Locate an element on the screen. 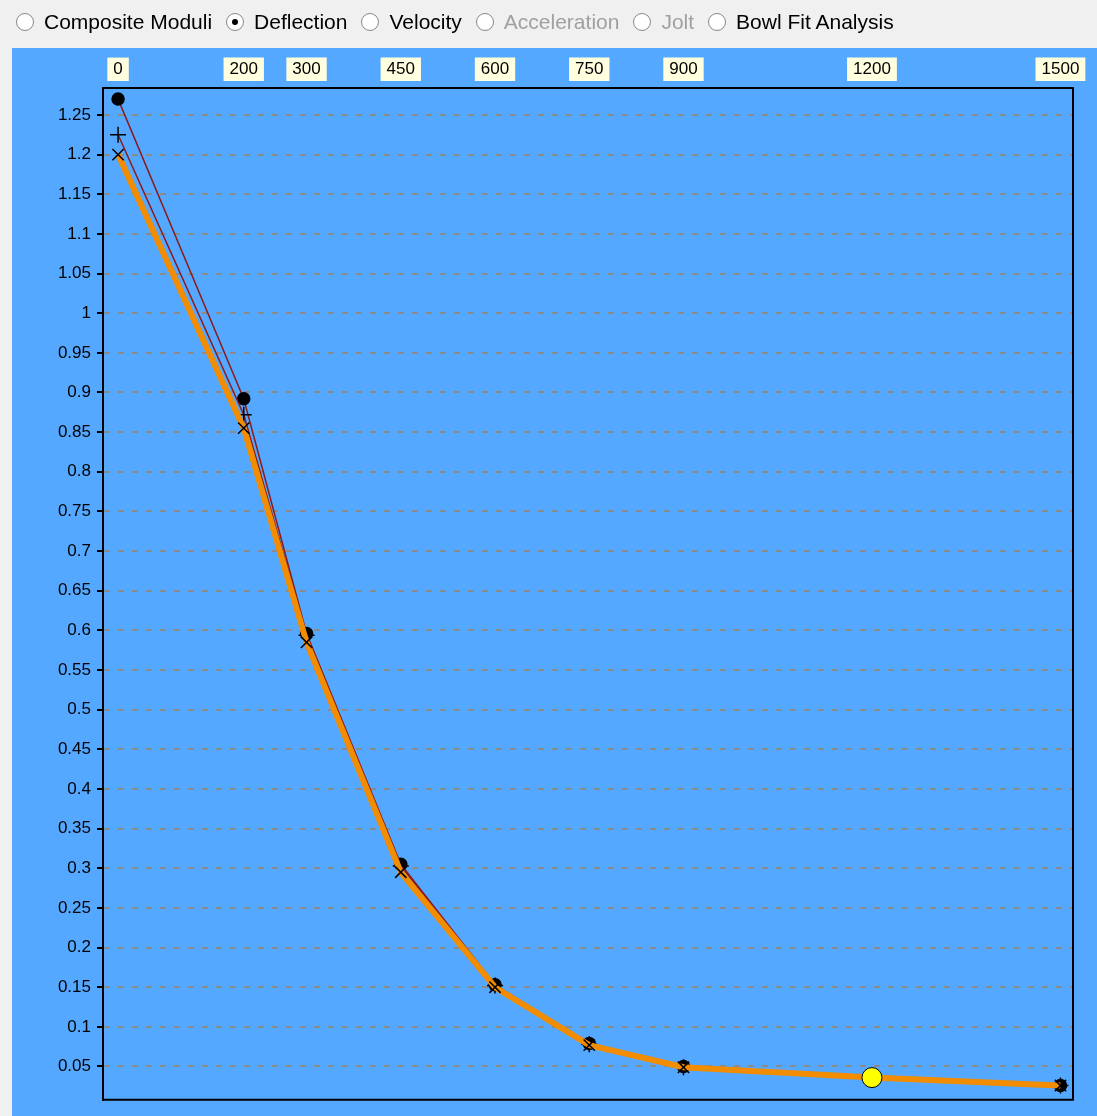  y-tick-label: 0.65 is located at coordinates (74, 590).